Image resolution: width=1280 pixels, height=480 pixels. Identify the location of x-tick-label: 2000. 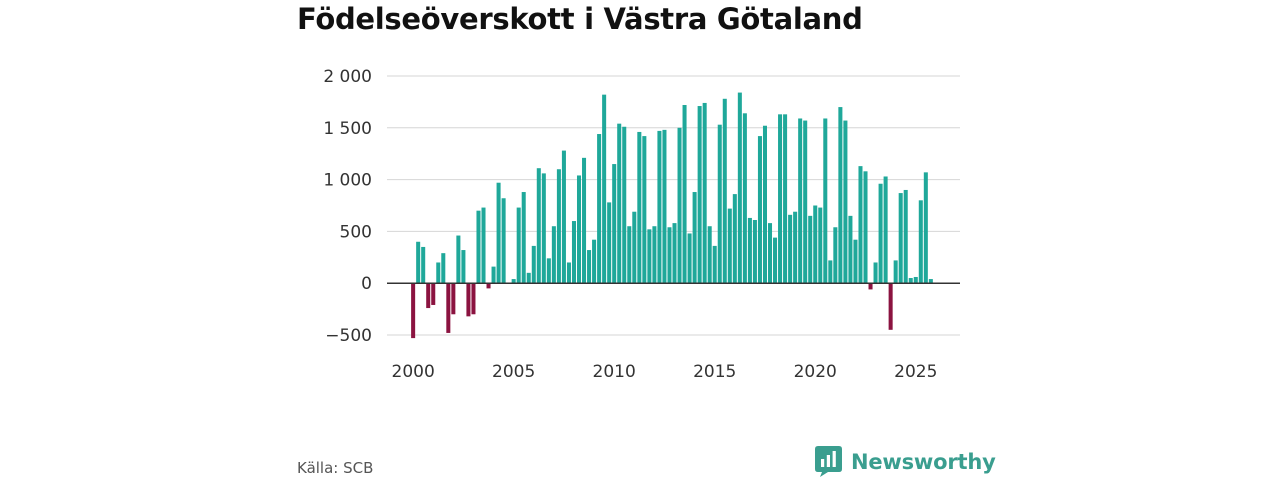
(413, 372).